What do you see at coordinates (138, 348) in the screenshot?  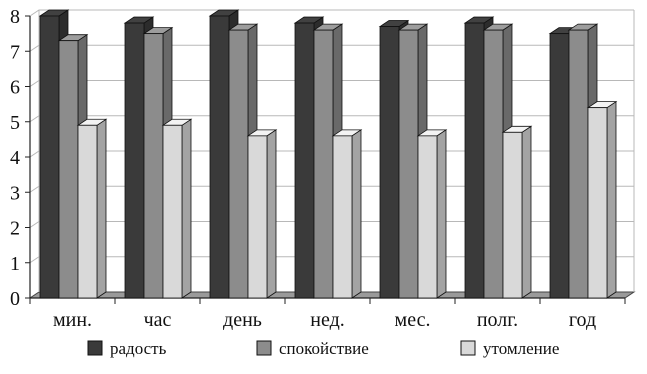 I see `legend-label: радость` at bounding box center [138, 348].